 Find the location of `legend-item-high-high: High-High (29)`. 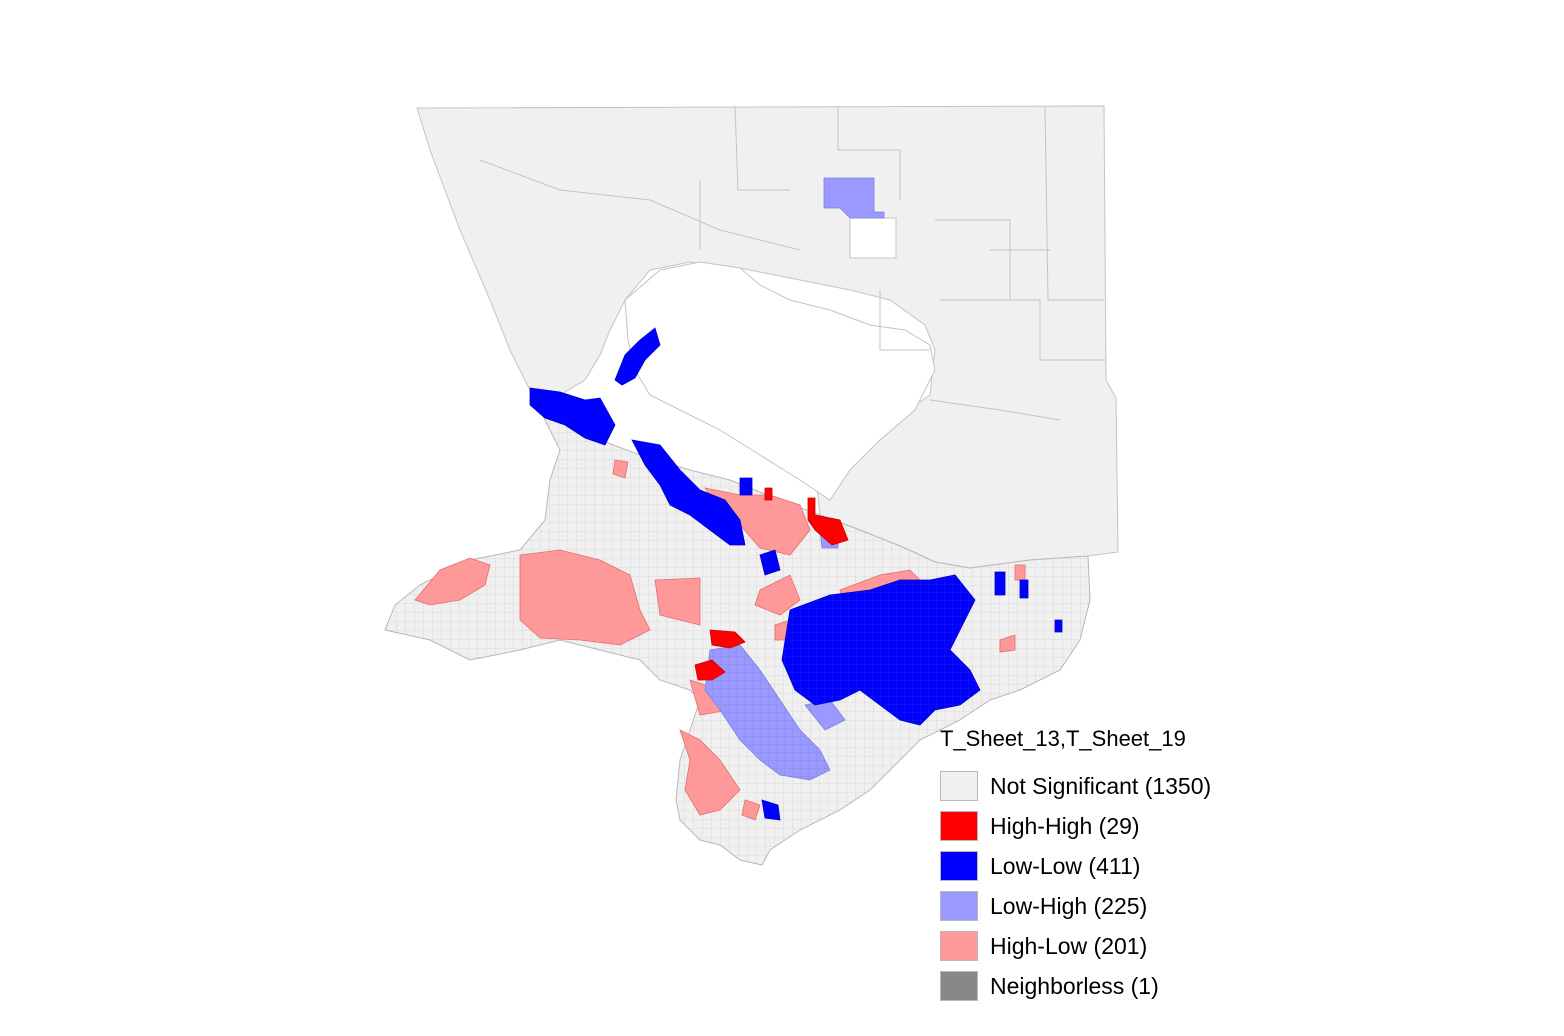

legend-item-high-high: High-High (29) is located at coordinates (1075, 826).